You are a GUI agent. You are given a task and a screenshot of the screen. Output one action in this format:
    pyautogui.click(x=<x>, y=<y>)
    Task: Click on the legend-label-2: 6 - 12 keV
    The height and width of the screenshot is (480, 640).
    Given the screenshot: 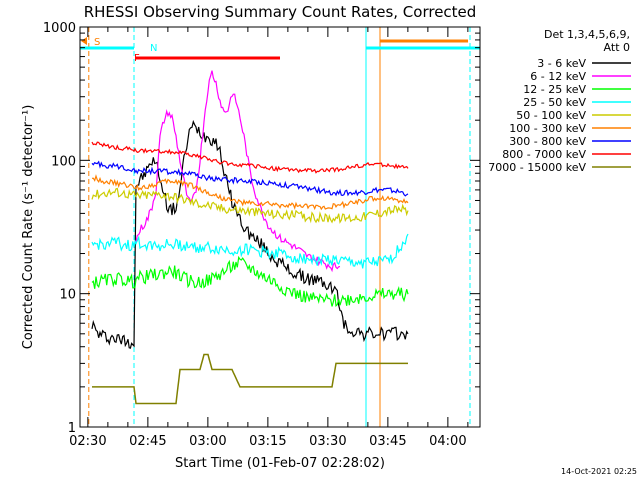 What is the action you would take?
    pyautogui.click(x=558, y=76)
    